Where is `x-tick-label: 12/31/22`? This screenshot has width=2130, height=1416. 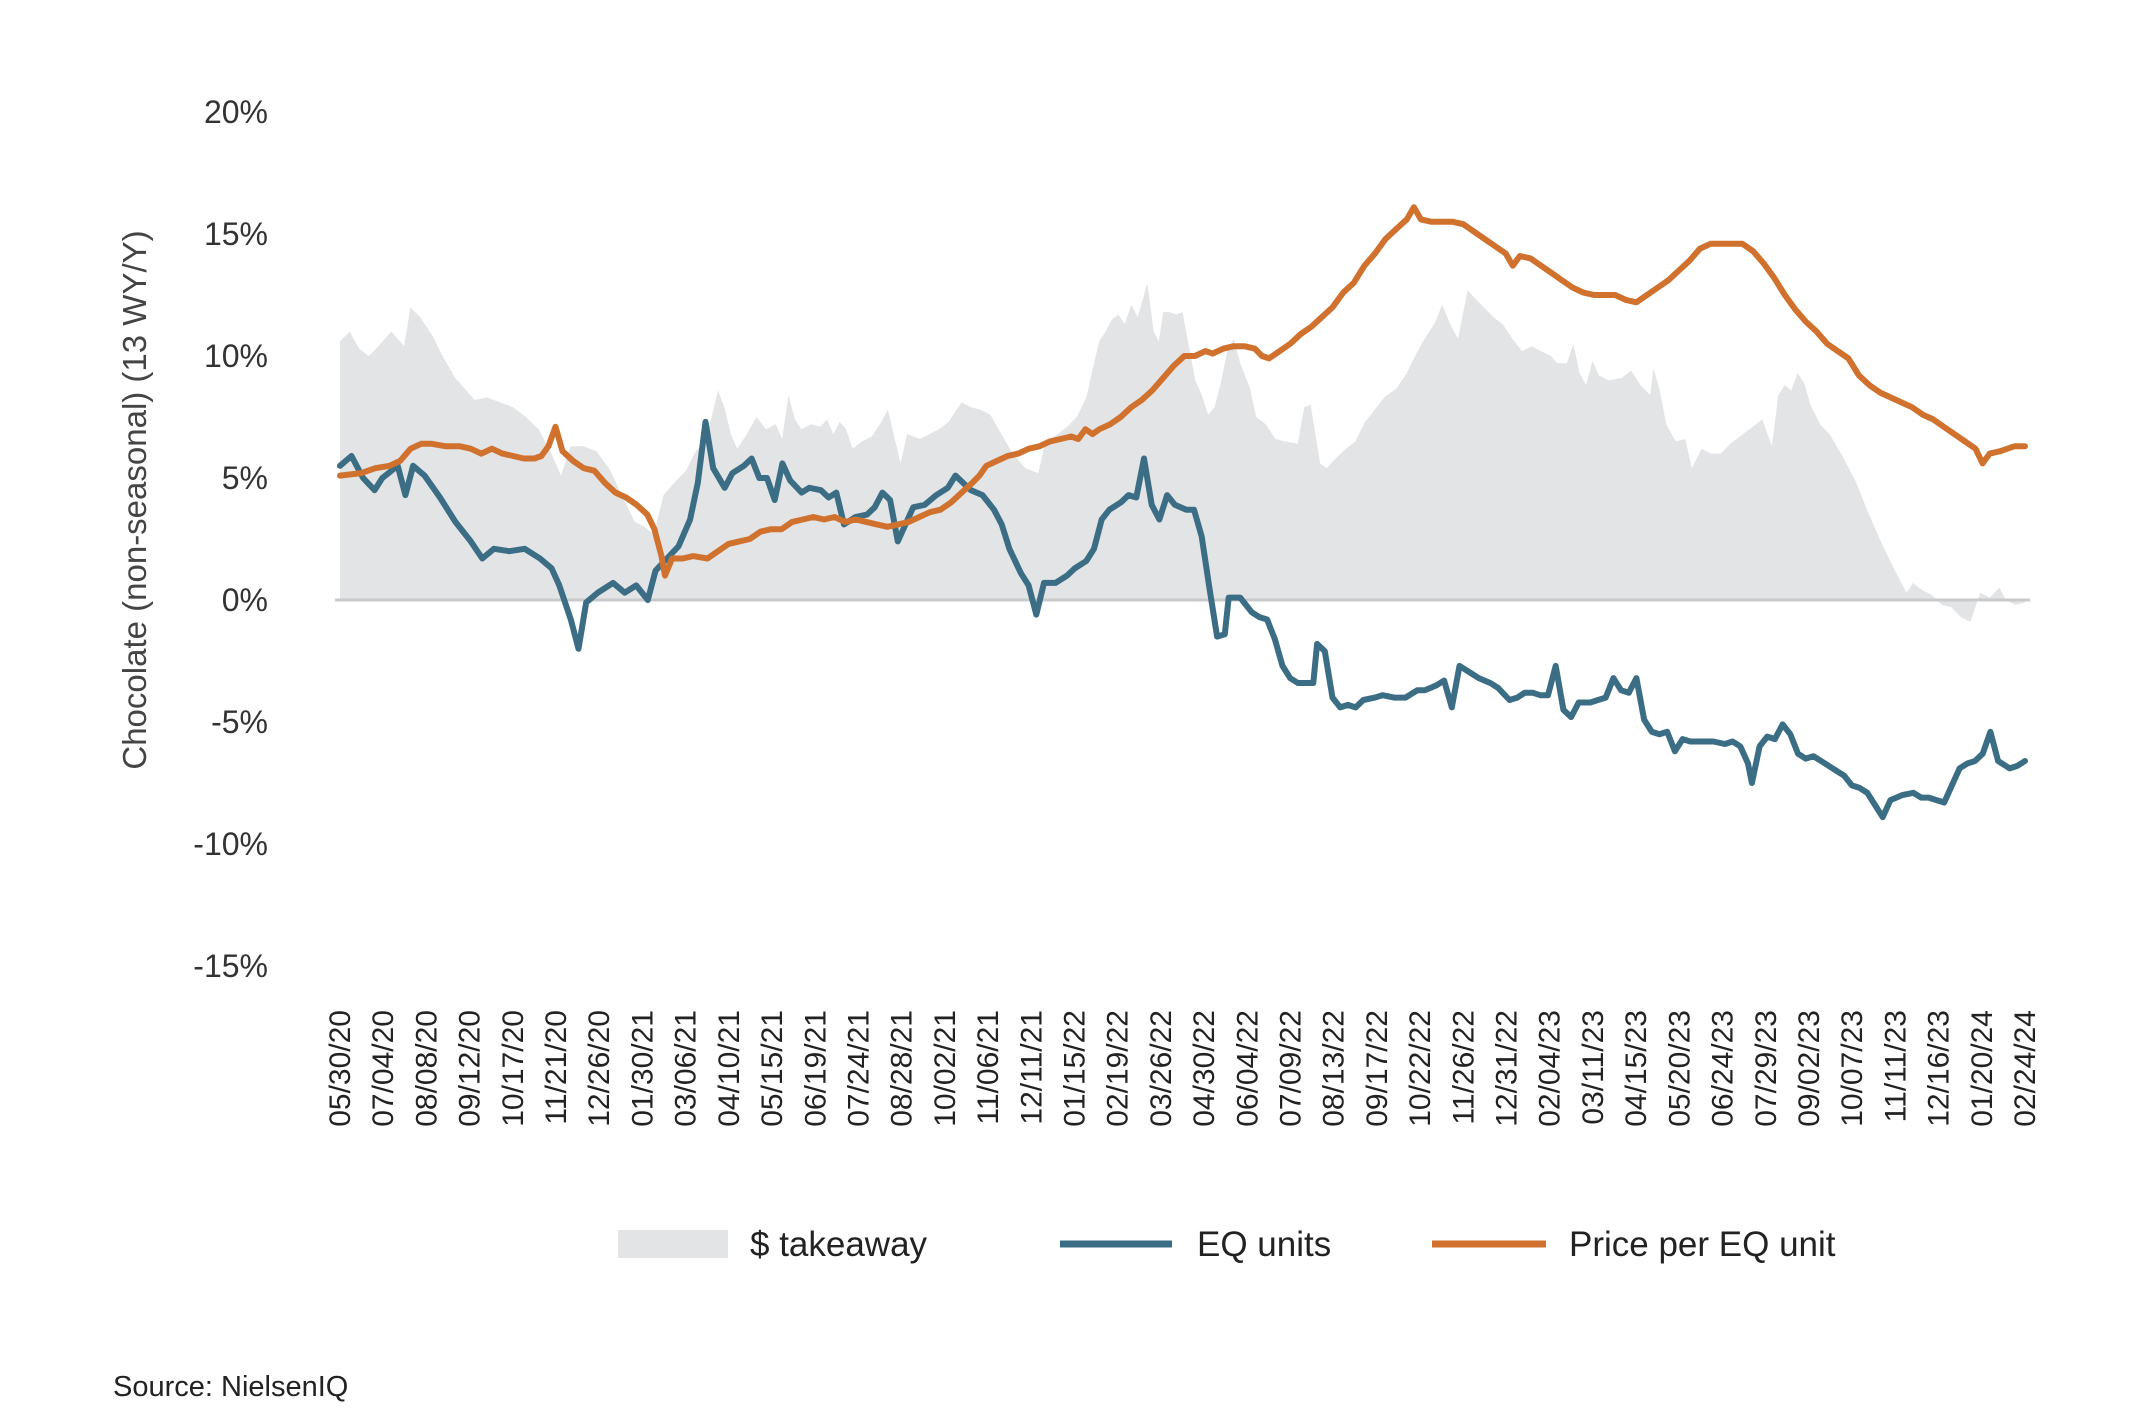
x-tick-label: 12/31/22 is located at coordinates (1507, 1068).